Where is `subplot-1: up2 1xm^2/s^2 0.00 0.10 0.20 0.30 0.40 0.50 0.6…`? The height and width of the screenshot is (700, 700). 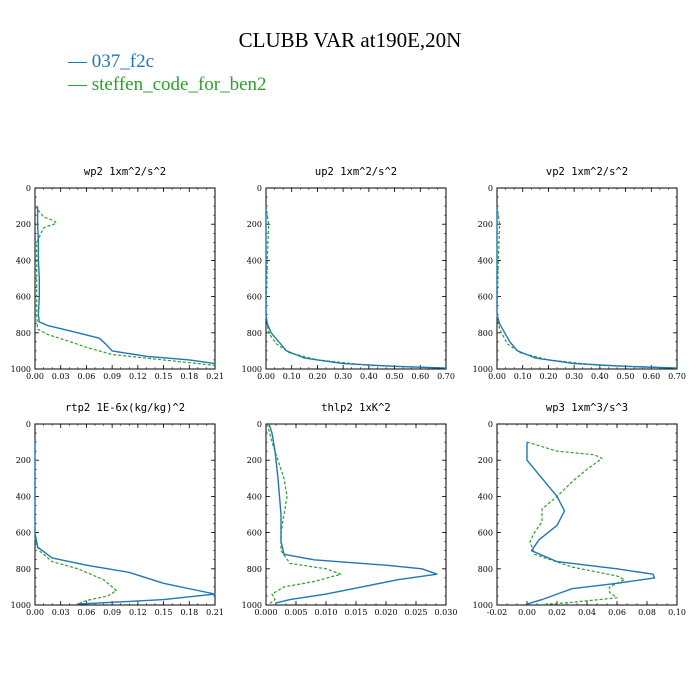
subplot-1: up2 1xm^2/s^2 0.00 0.10 0.20 0.30 0.40 0.50 0.6… is located at coordinates (348, 273).